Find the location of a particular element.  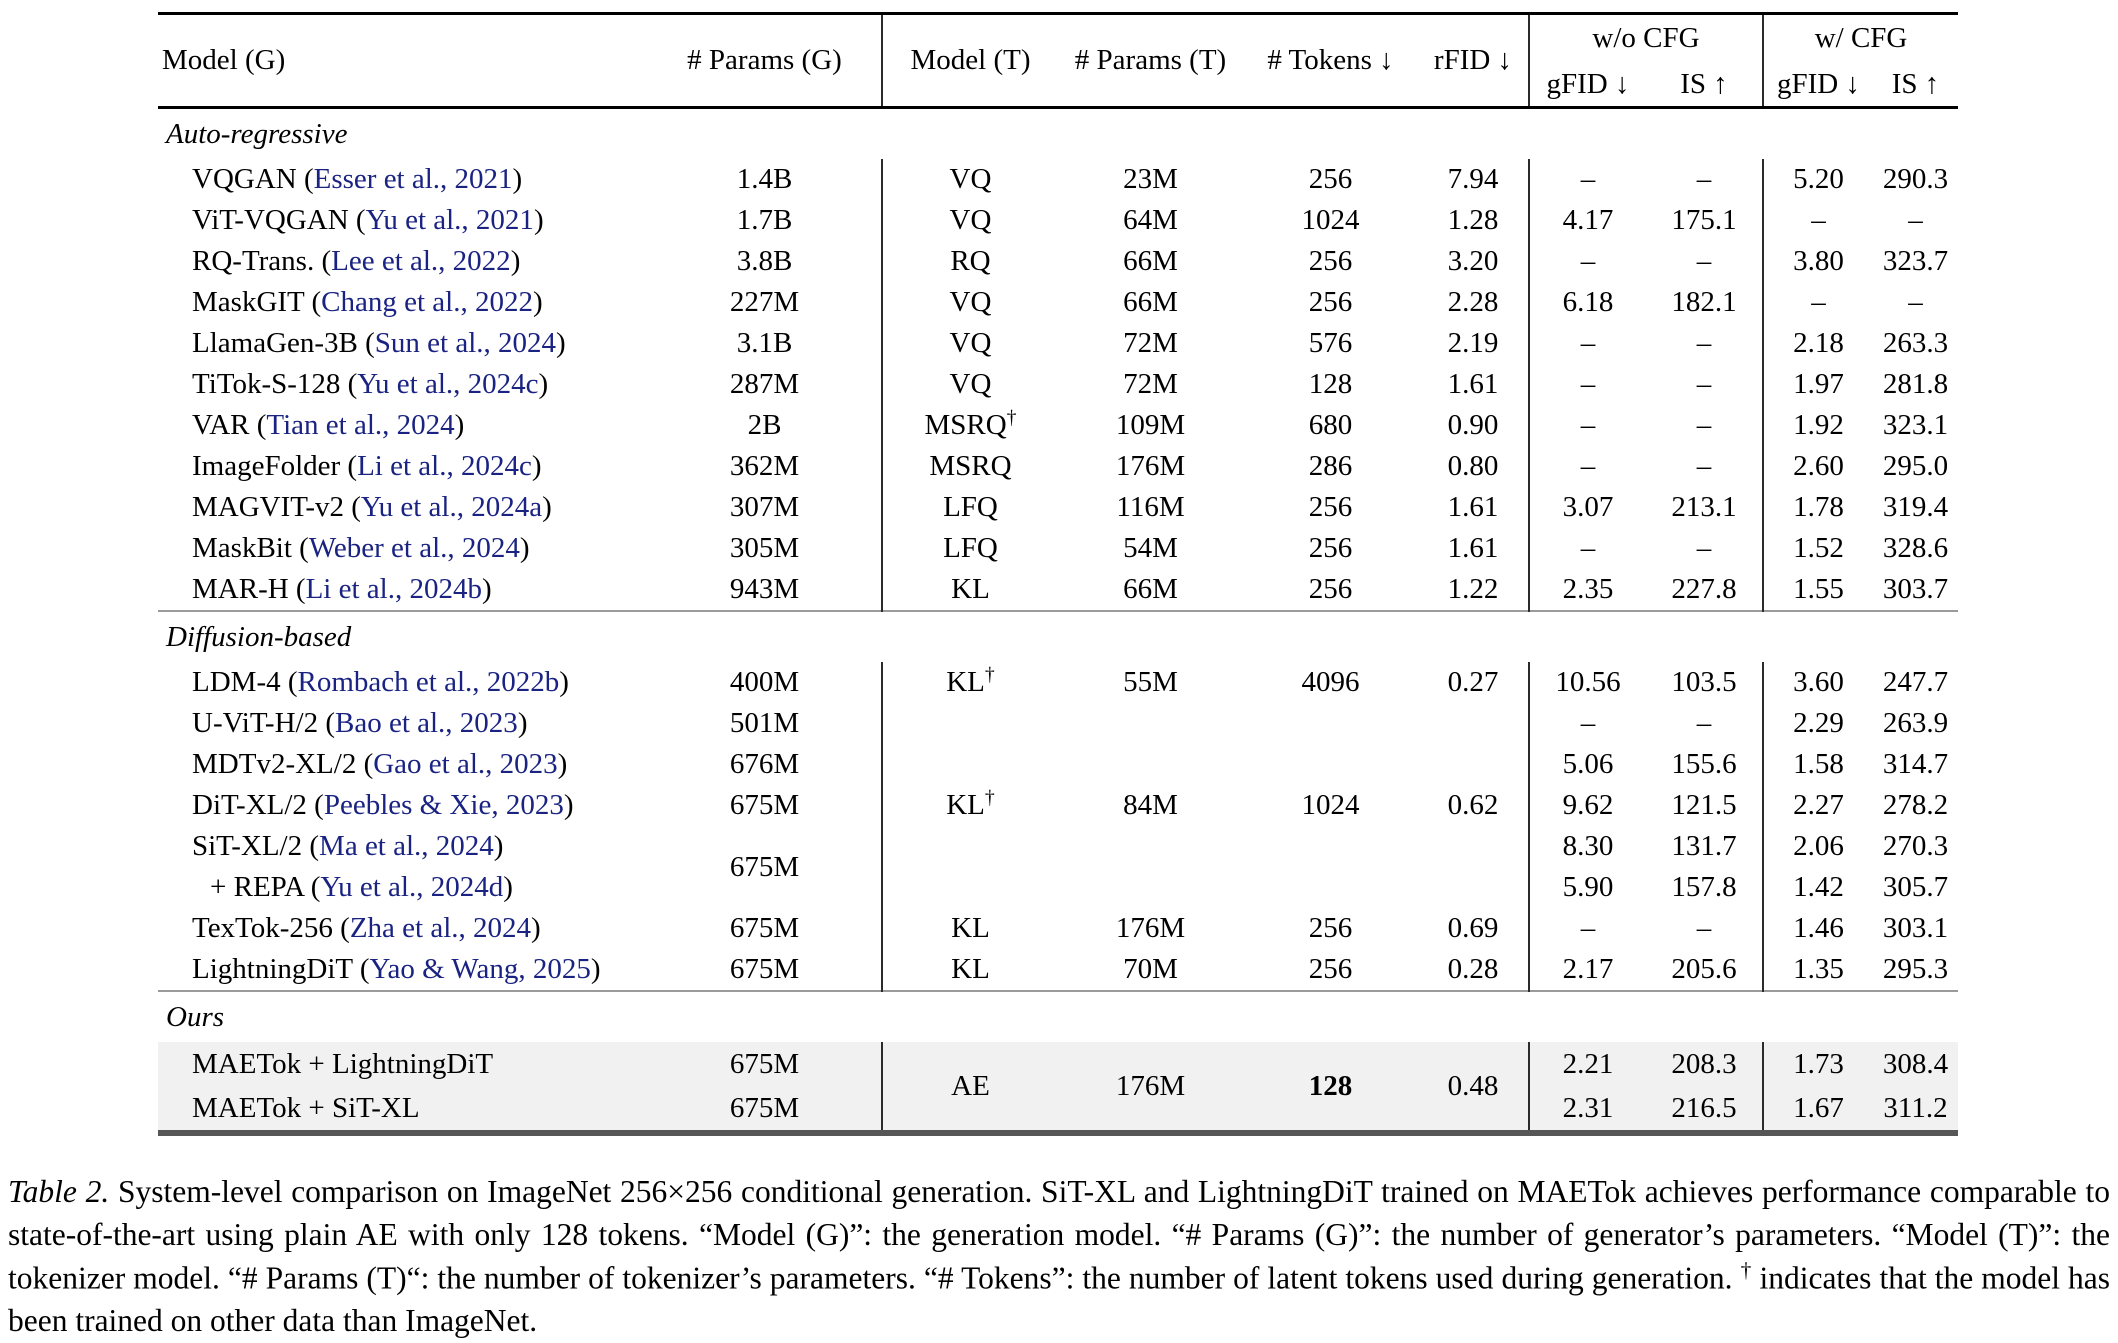

cell-params-t: 109M is located at coordinates (1150, 425).